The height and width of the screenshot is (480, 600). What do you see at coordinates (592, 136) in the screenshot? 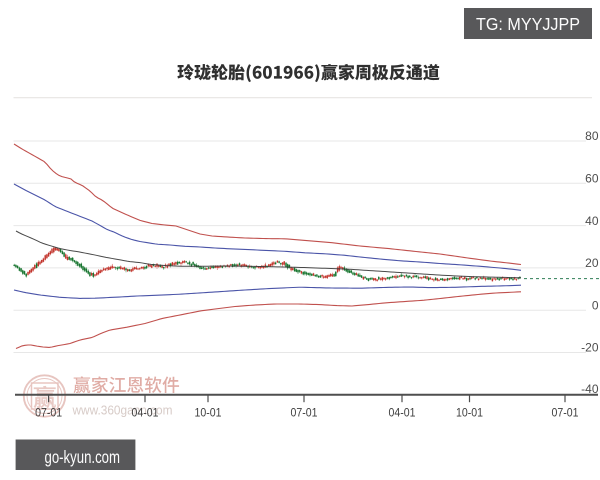
I see `svg-text: 80` at bounding box center [592, 136].